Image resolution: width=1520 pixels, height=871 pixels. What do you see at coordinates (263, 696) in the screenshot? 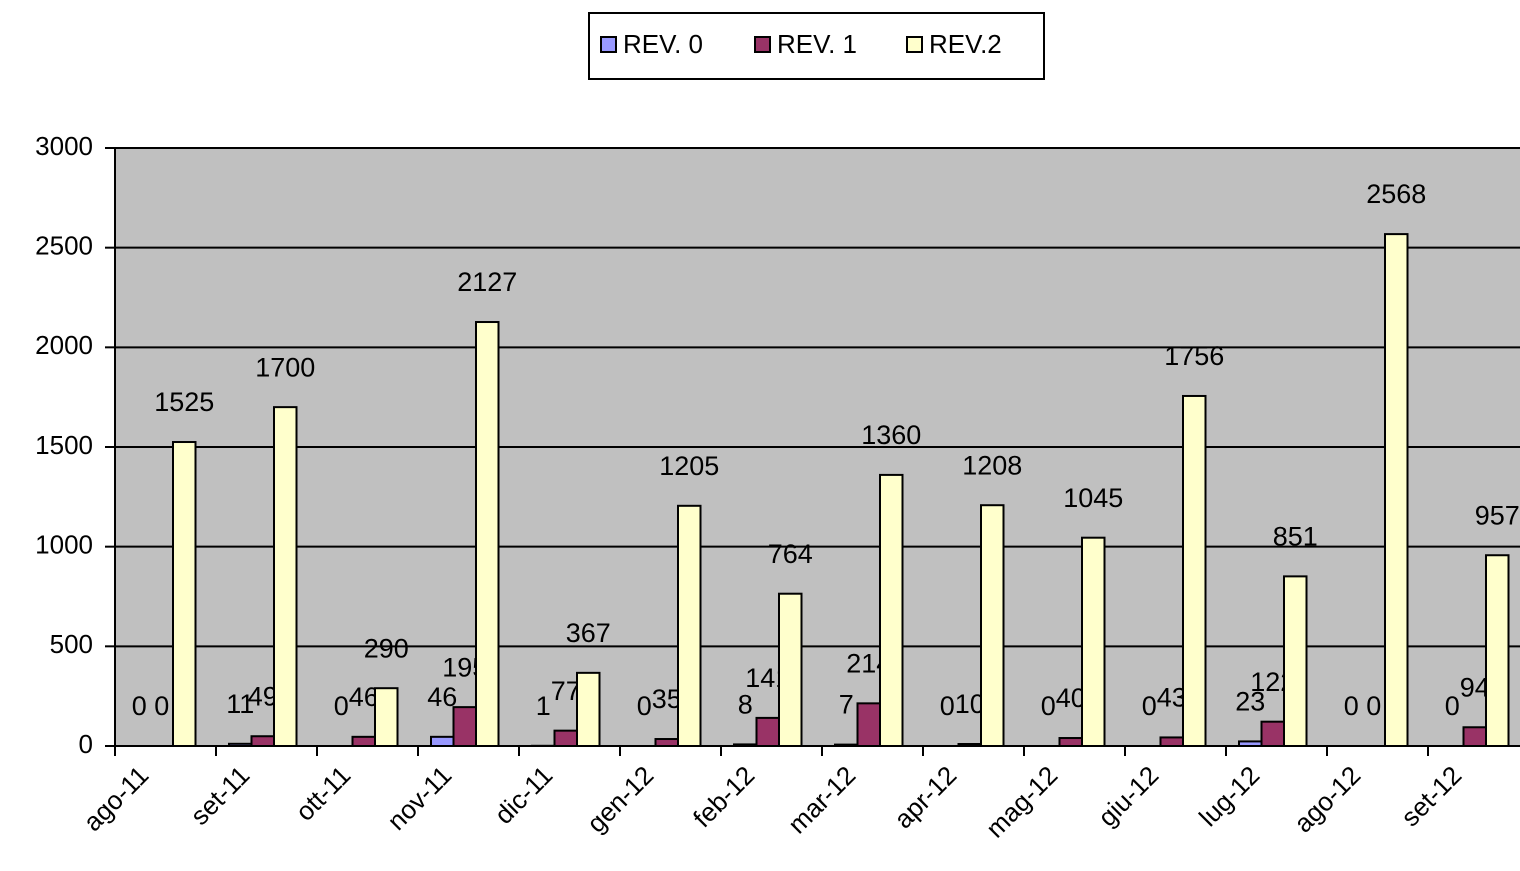
I see `data-label: 49` at bounding box center [263, 696].